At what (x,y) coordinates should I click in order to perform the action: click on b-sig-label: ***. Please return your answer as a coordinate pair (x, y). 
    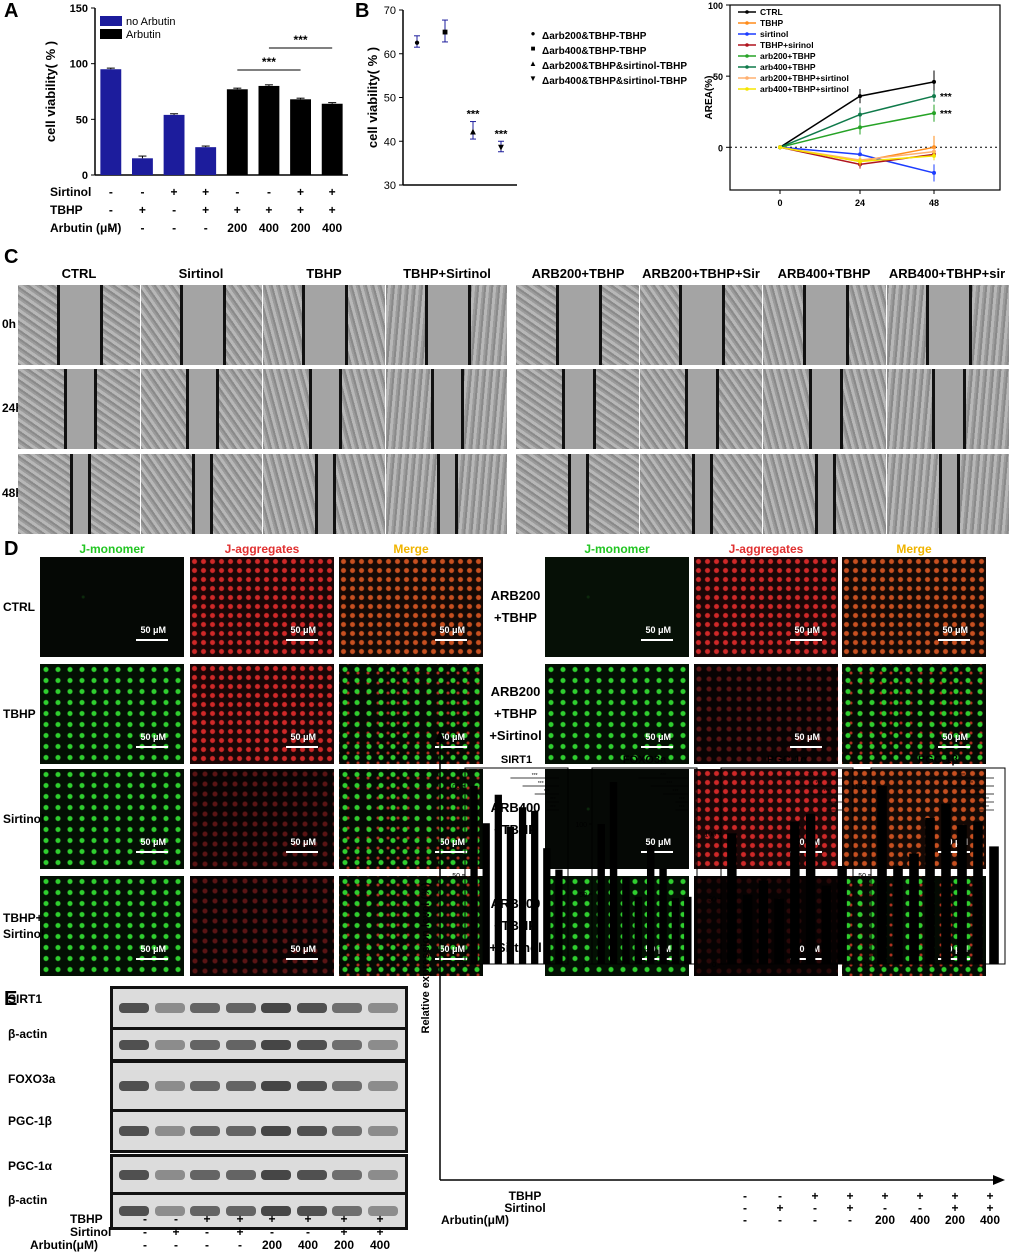
    Looking at the image, I should click on (502, 134).